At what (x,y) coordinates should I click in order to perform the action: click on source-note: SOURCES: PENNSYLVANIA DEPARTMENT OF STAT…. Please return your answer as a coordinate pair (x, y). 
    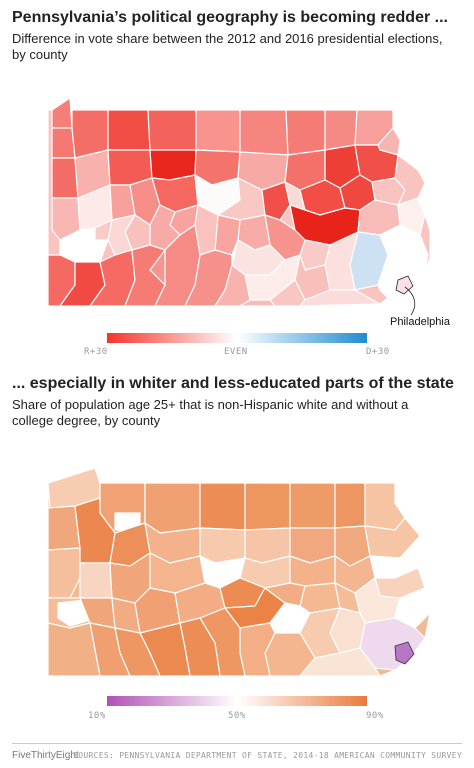
    Looking at the image, I should click on (267, 755).